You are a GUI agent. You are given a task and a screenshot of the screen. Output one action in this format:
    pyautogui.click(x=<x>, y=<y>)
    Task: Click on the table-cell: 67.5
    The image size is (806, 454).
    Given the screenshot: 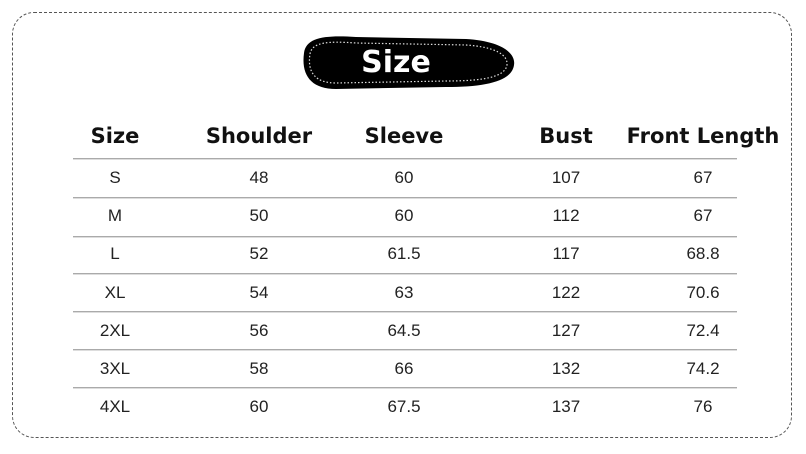 What is the action you would take?
    pyautogui.click(x=404, y=407)
    